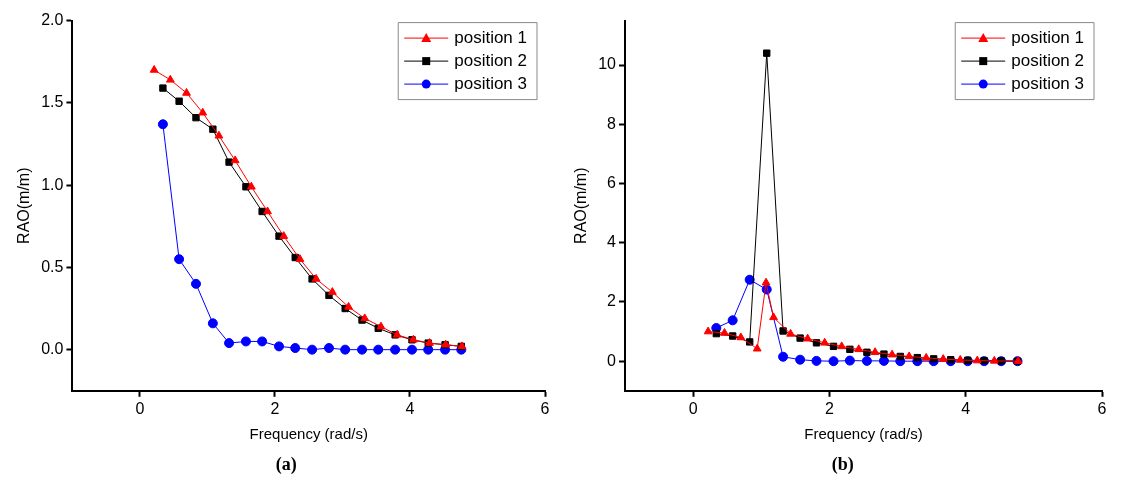 This screenshot has height=503, width=1129. What do you see at coordinates (611, 360) in the screenshot?
I see `y-tick-label: 0` at bounding box center [611, 360].